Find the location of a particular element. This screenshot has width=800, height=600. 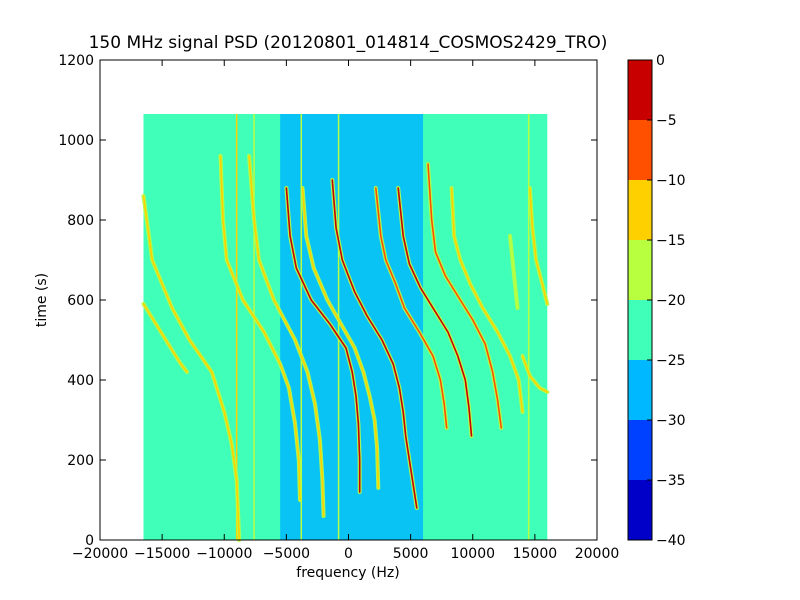

y-tick-label: 200 is located at coordinates (80, 461).